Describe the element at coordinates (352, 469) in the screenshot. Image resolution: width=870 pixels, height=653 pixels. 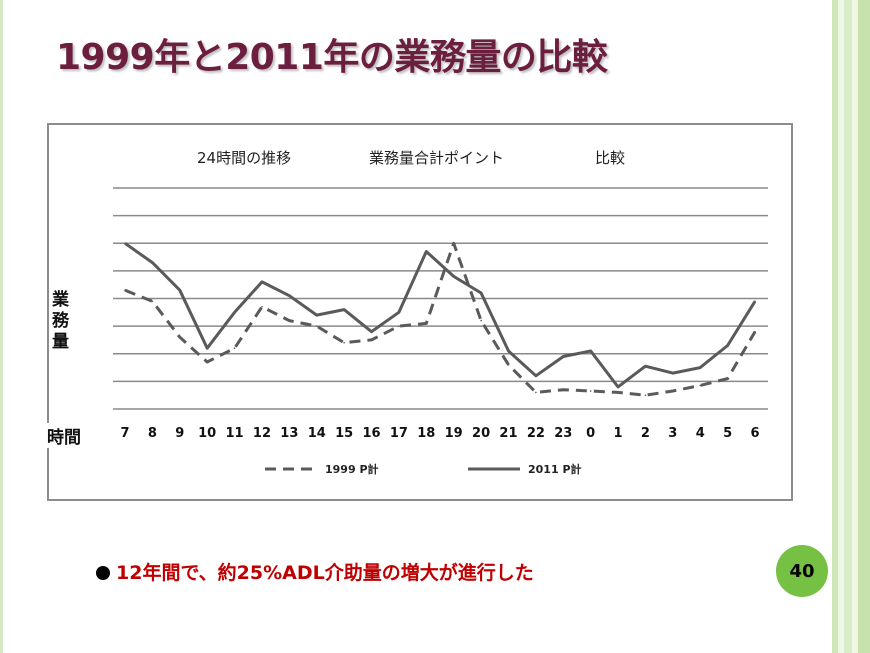
I see `legend-label: 1999 P計` at that location.